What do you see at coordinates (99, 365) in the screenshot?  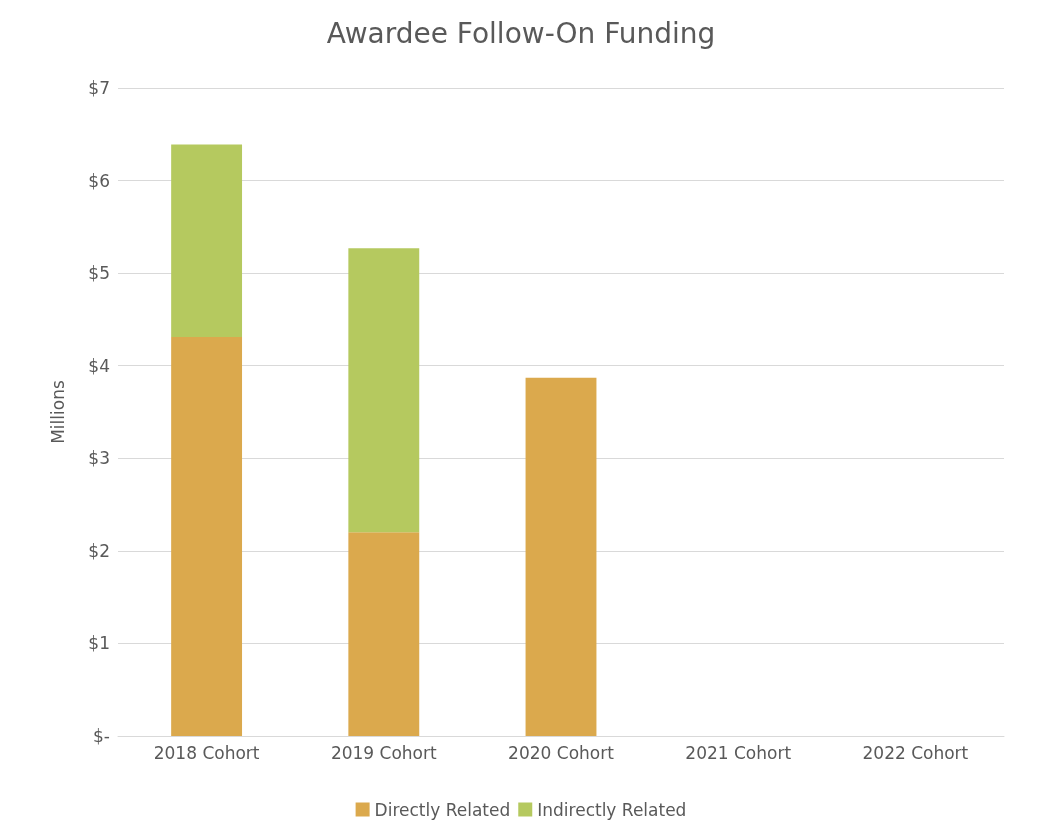 I see `y-tick-label: $4` at bounding box center [99, 365].